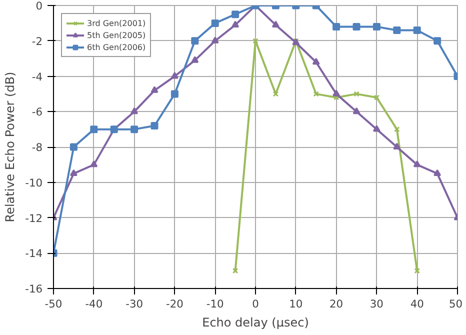 The image size is (466, 335). I want to click on x-tick-label: 10, so click(296, 304).